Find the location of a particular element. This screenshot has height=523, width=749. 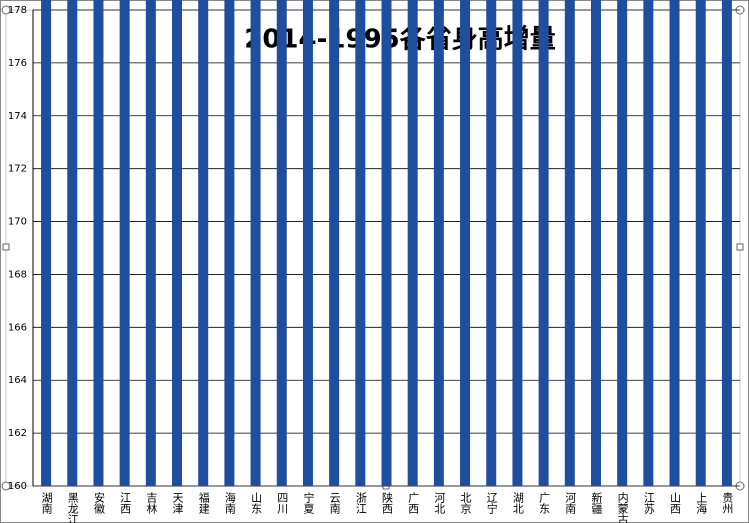

x-tick-label: 广西 is located at coordinates (413, 503).